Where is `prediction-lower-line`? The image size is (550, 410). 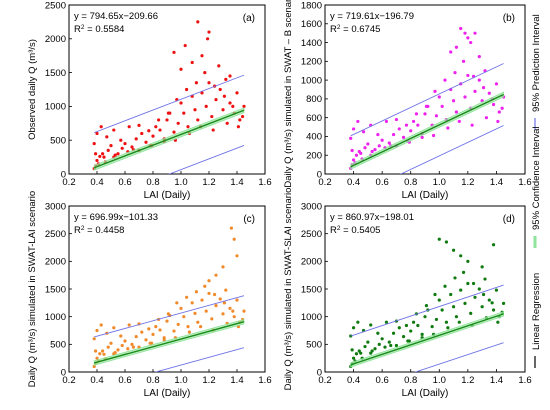 prediction-lower-line is located at coordinates (459, 357).